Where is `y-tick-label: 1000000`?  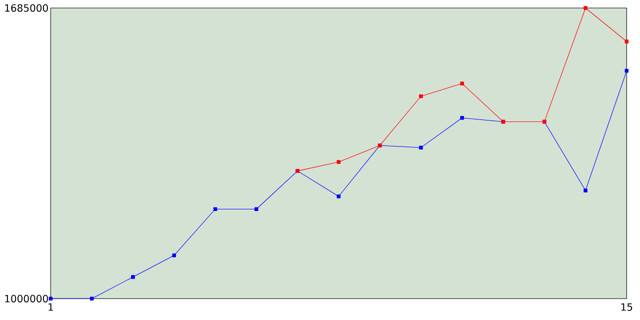
y-tick-label: 1000000 is located at coordinates (26, 298).